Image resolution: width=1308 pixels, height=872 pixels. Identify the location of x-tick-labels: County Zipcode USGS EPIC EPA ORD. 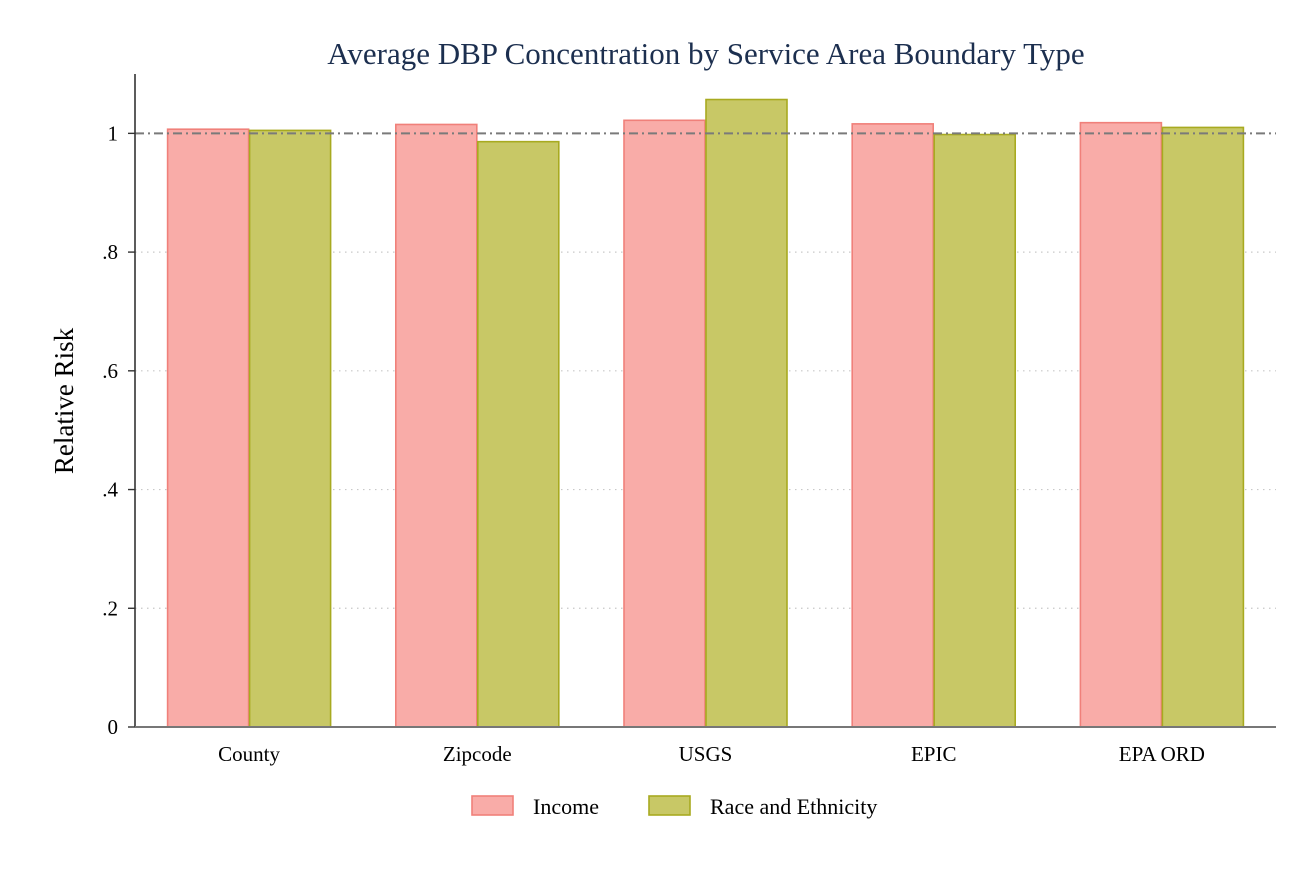
(711, 754).